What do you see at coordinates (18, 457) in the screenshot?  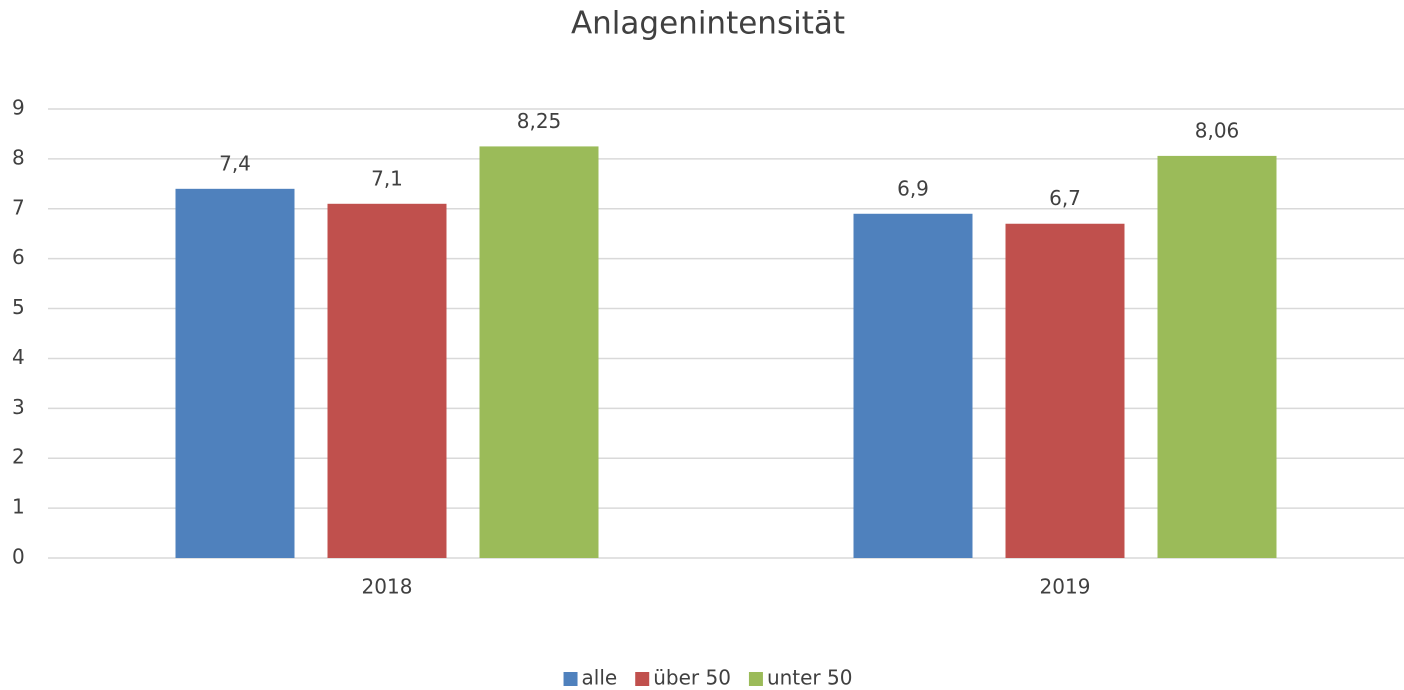 I see `y-tick-label: 2` at bounding box center [18, 457].